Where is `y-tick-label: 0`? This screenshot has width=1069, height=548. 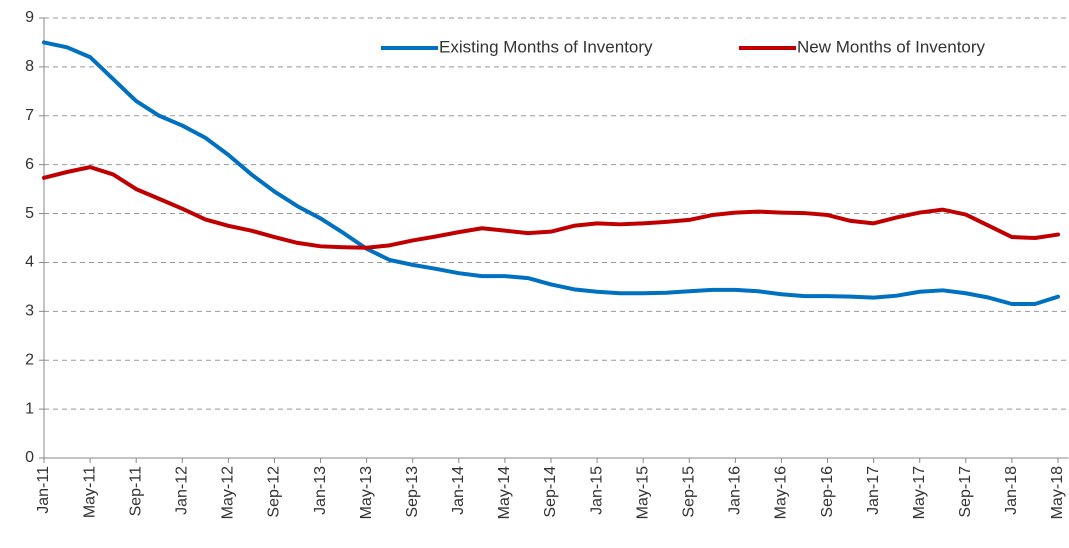 y-tick-label: 0 is located at coordinates (29, 457).